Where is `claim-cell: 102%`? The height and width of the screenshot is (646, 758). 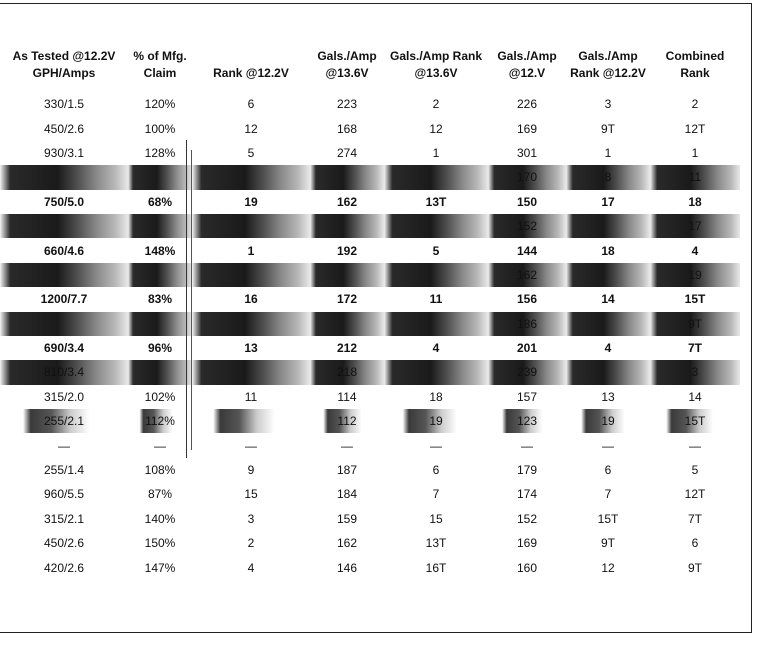 claim-cell: 102% is located at coordinates (160, 396).